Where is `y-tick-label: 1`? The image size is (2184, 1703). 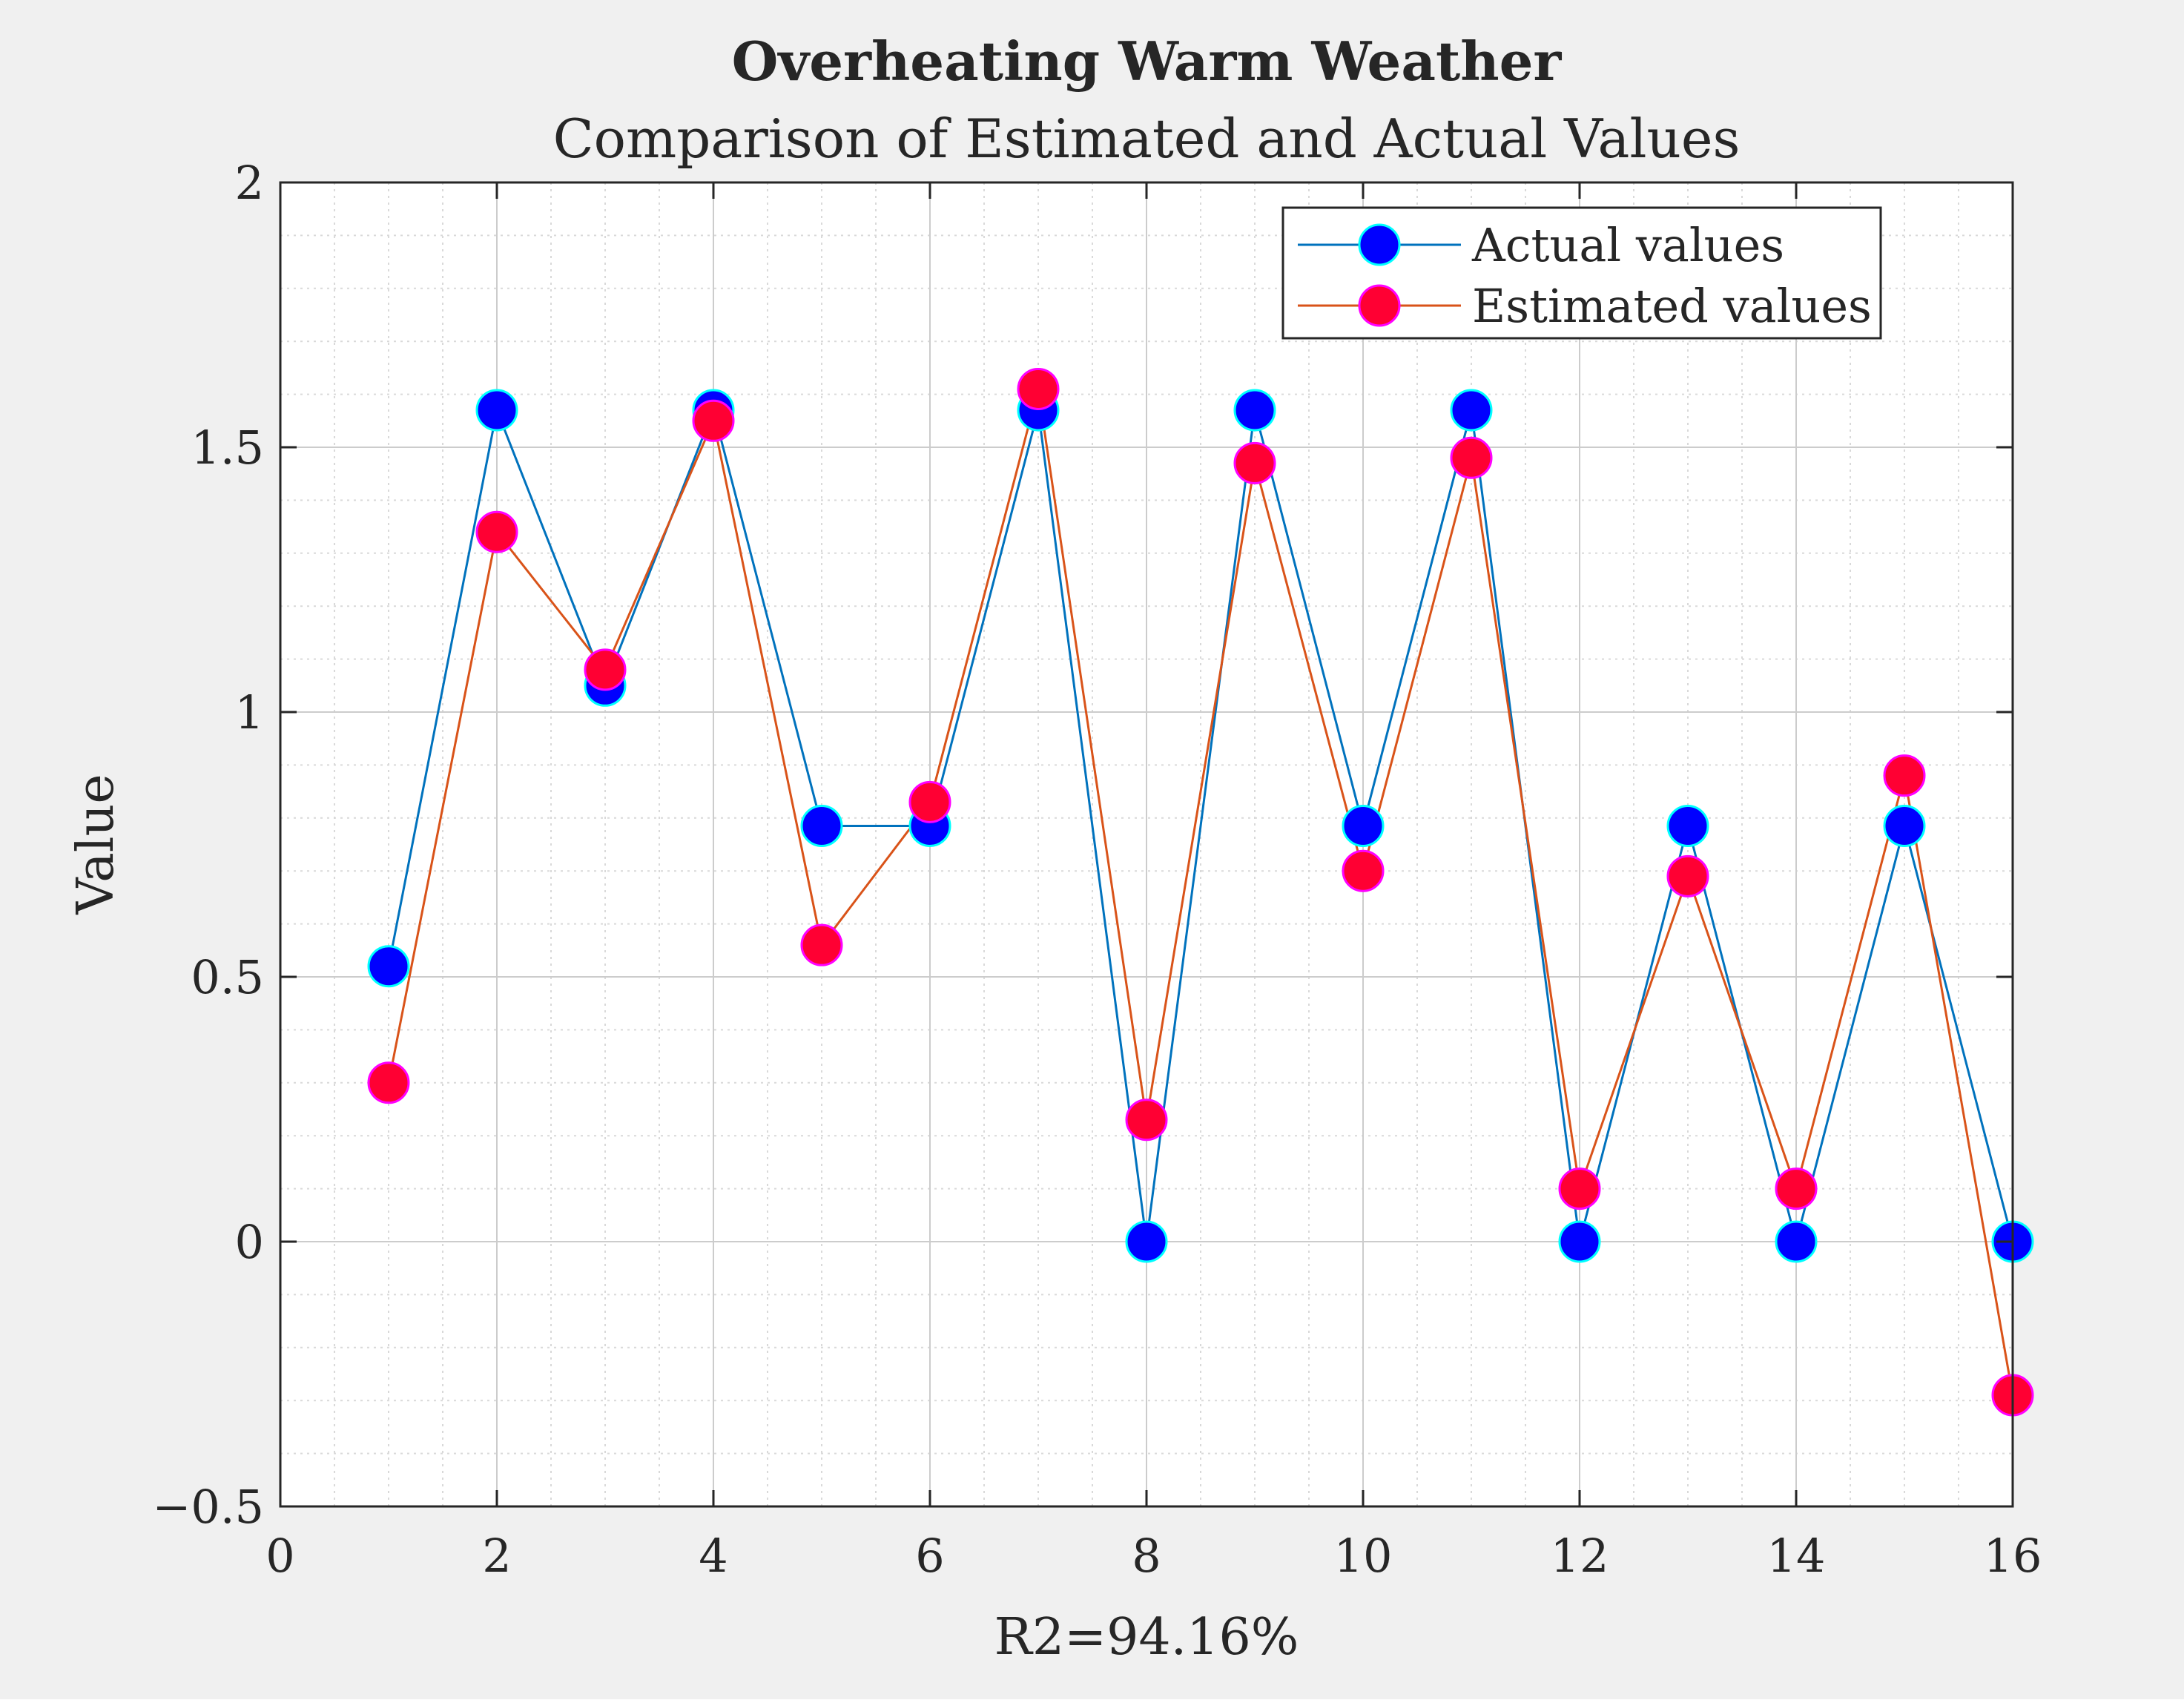
y-tick-label: 1 is located at coordinates (249, 712).